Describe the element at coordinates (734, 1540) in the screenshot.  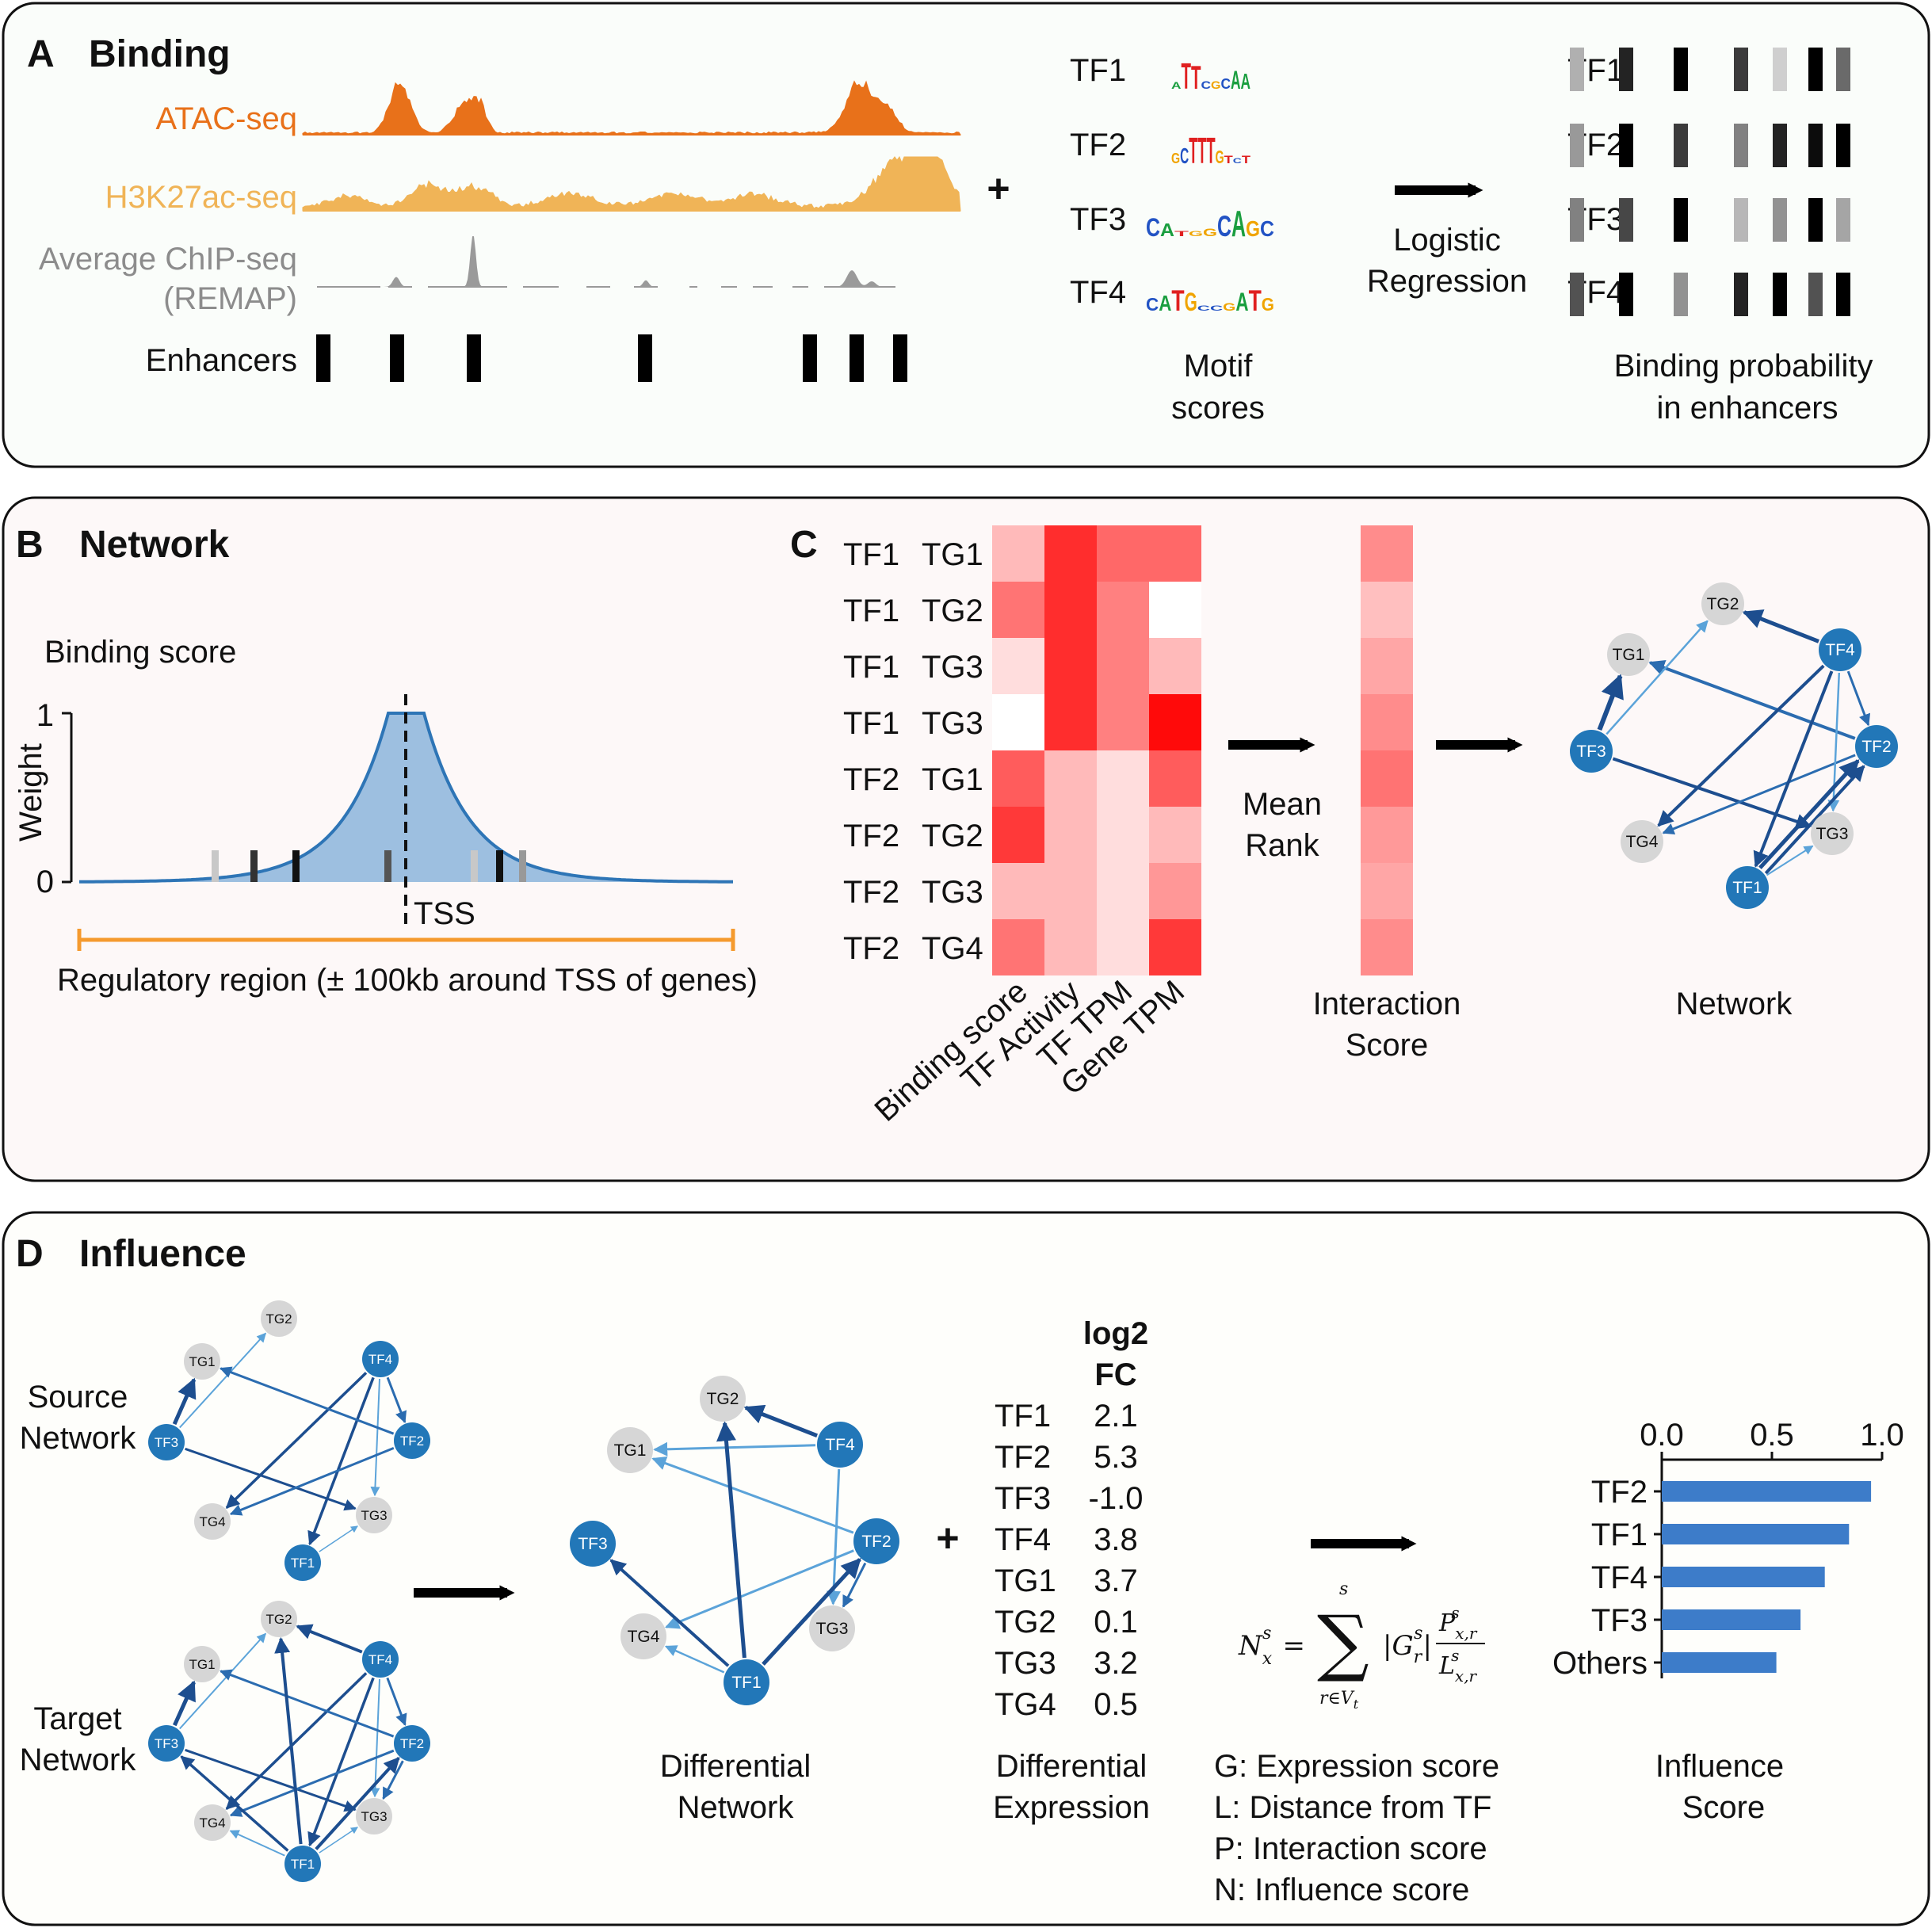
I see `network-nodes: TG2 TF4 TG1 TF3 TF2 TG4 TG3 TF1` at that location.